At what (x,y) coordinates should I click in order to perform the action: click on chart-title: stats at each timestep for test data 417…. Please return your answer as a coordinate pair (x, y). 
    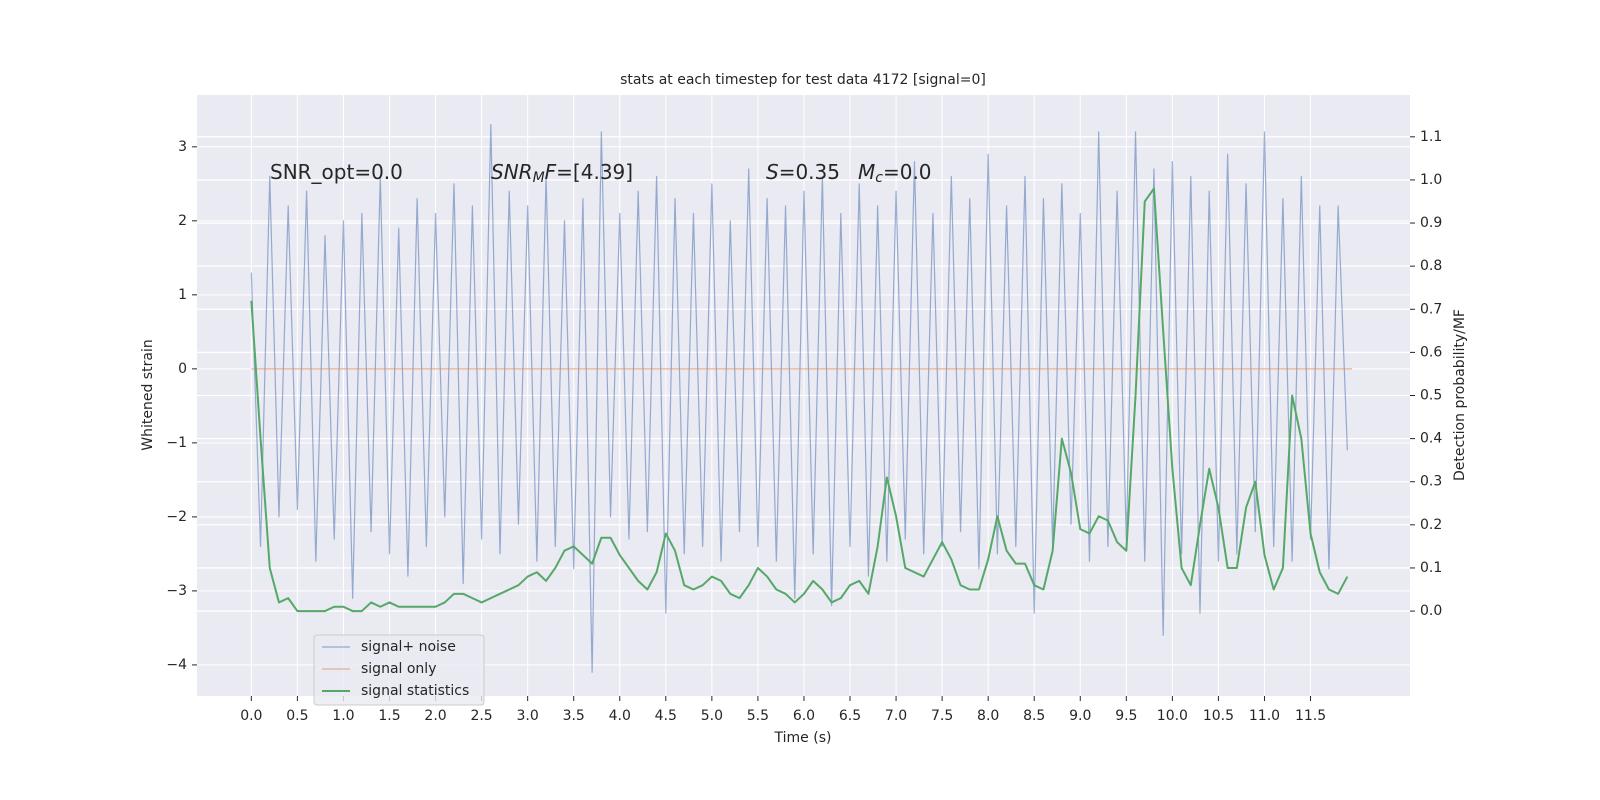
    Looking at the image, I should click on (803, 80).